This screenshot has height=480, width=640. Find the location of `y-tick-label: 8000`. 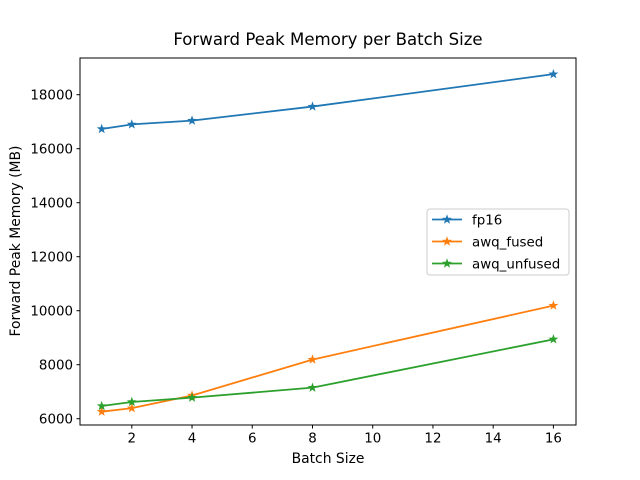

y-tick-label: 8000 is located at coordinates (56, 365).